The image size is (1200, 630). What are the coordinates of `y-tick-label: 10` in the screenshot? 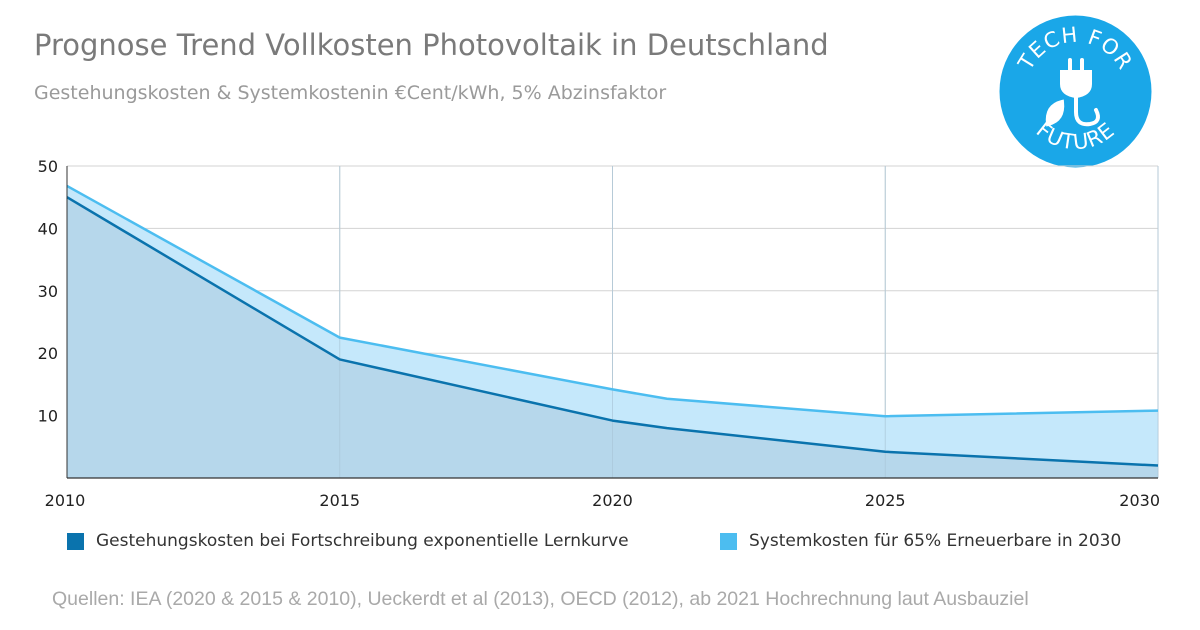 It's located at (48, 416).